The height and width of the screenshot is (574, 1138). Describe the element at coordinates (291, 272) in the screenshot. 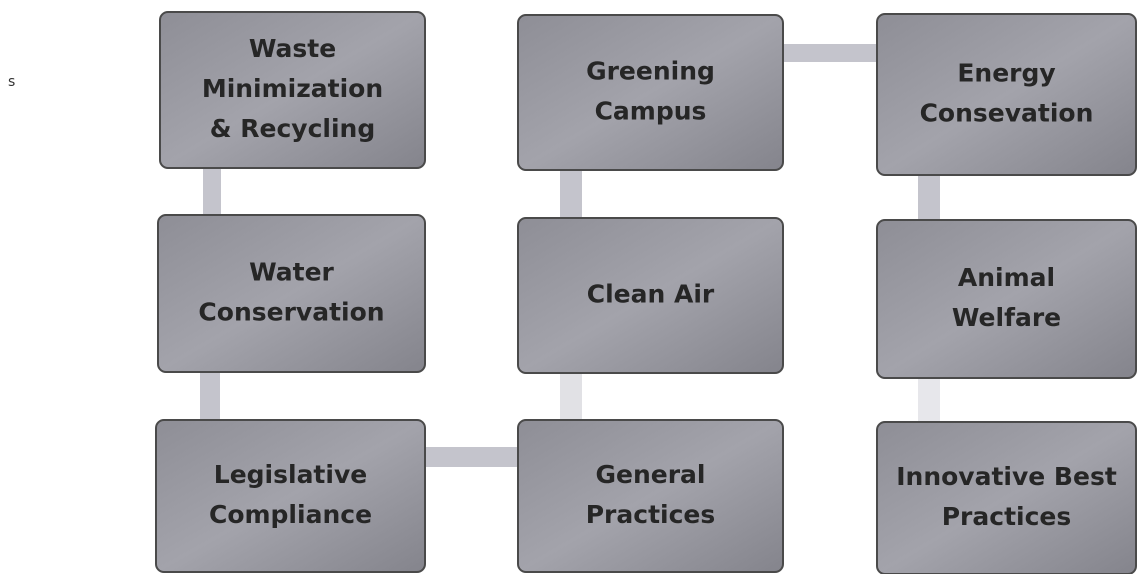

I see `node-label: Water` at that location.